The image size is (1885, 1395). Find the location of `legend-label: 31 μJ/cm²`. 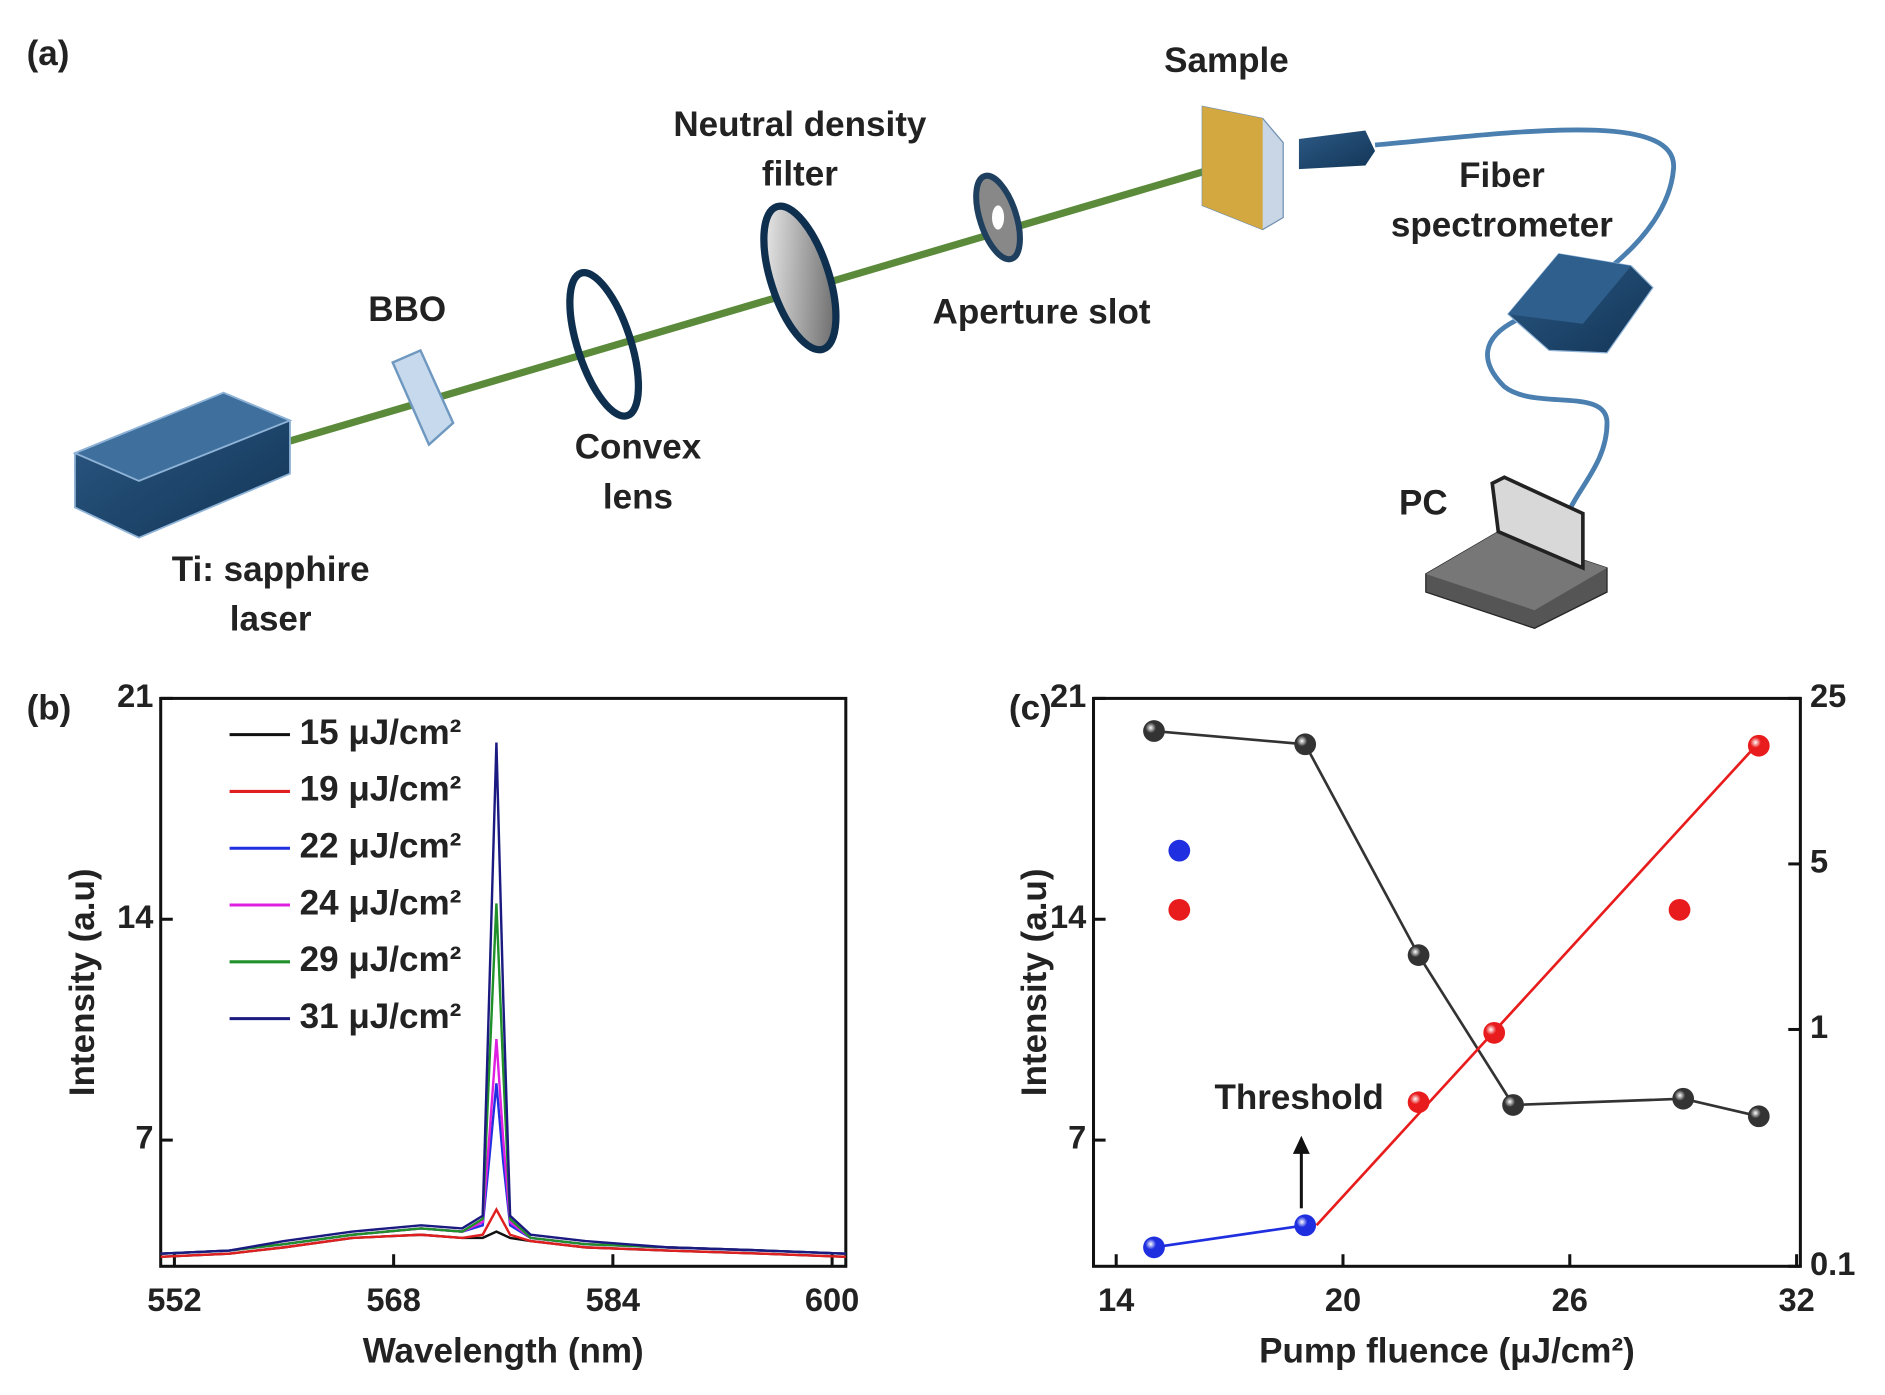

legend-label: 31 μJ/cm² is located at coordinates (381, 1016).